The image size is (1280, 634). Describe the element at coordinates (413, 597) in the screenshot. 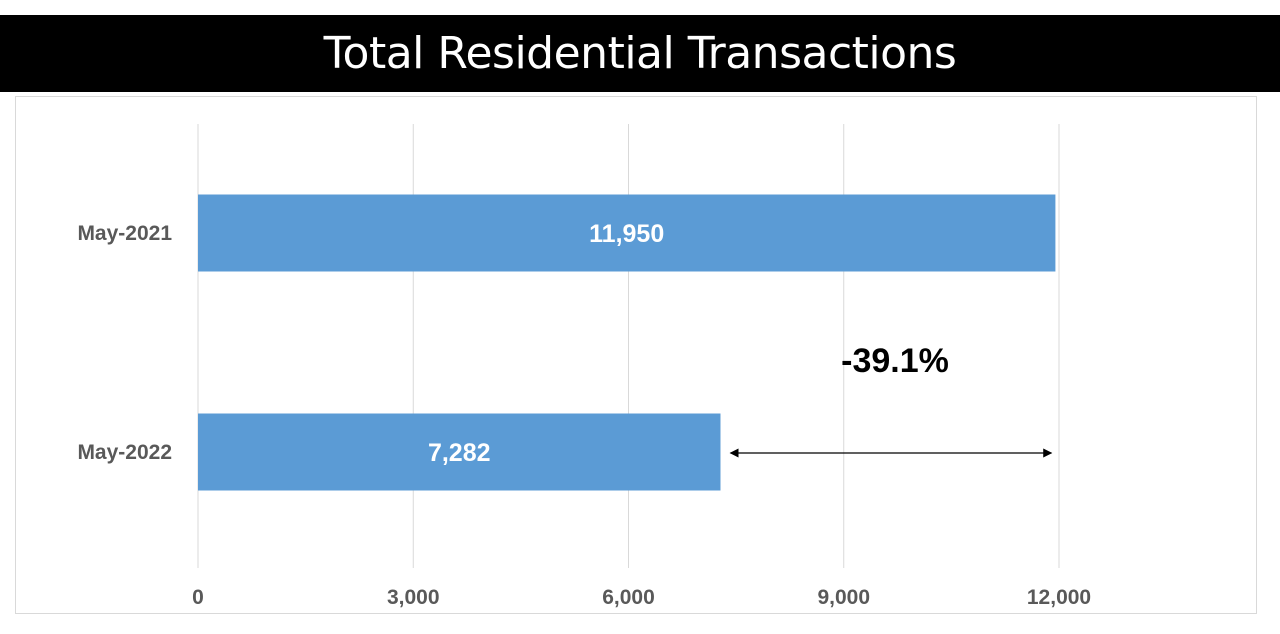

I see `x-tick-label: 3,000` at that location.